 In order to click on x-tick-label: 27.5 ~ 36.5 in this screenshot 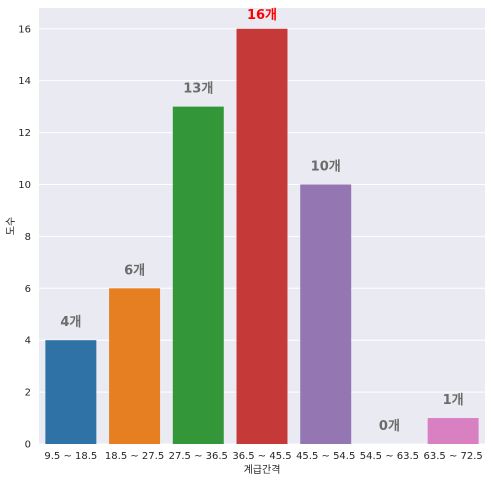, I will do `click(198, 456)`.